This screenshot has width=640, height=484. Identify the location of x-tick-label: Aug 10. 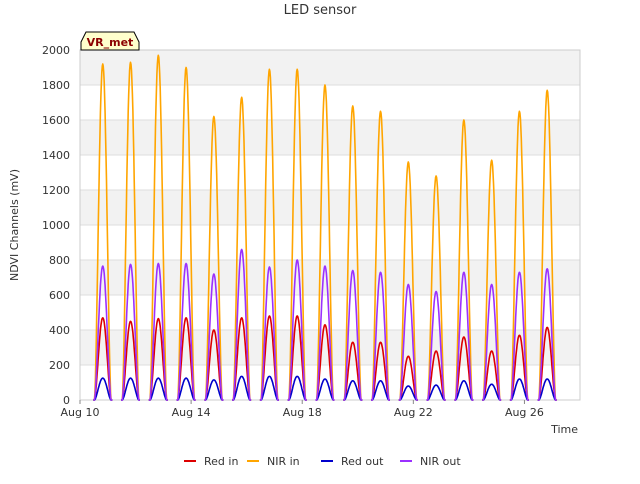
(80, 412).